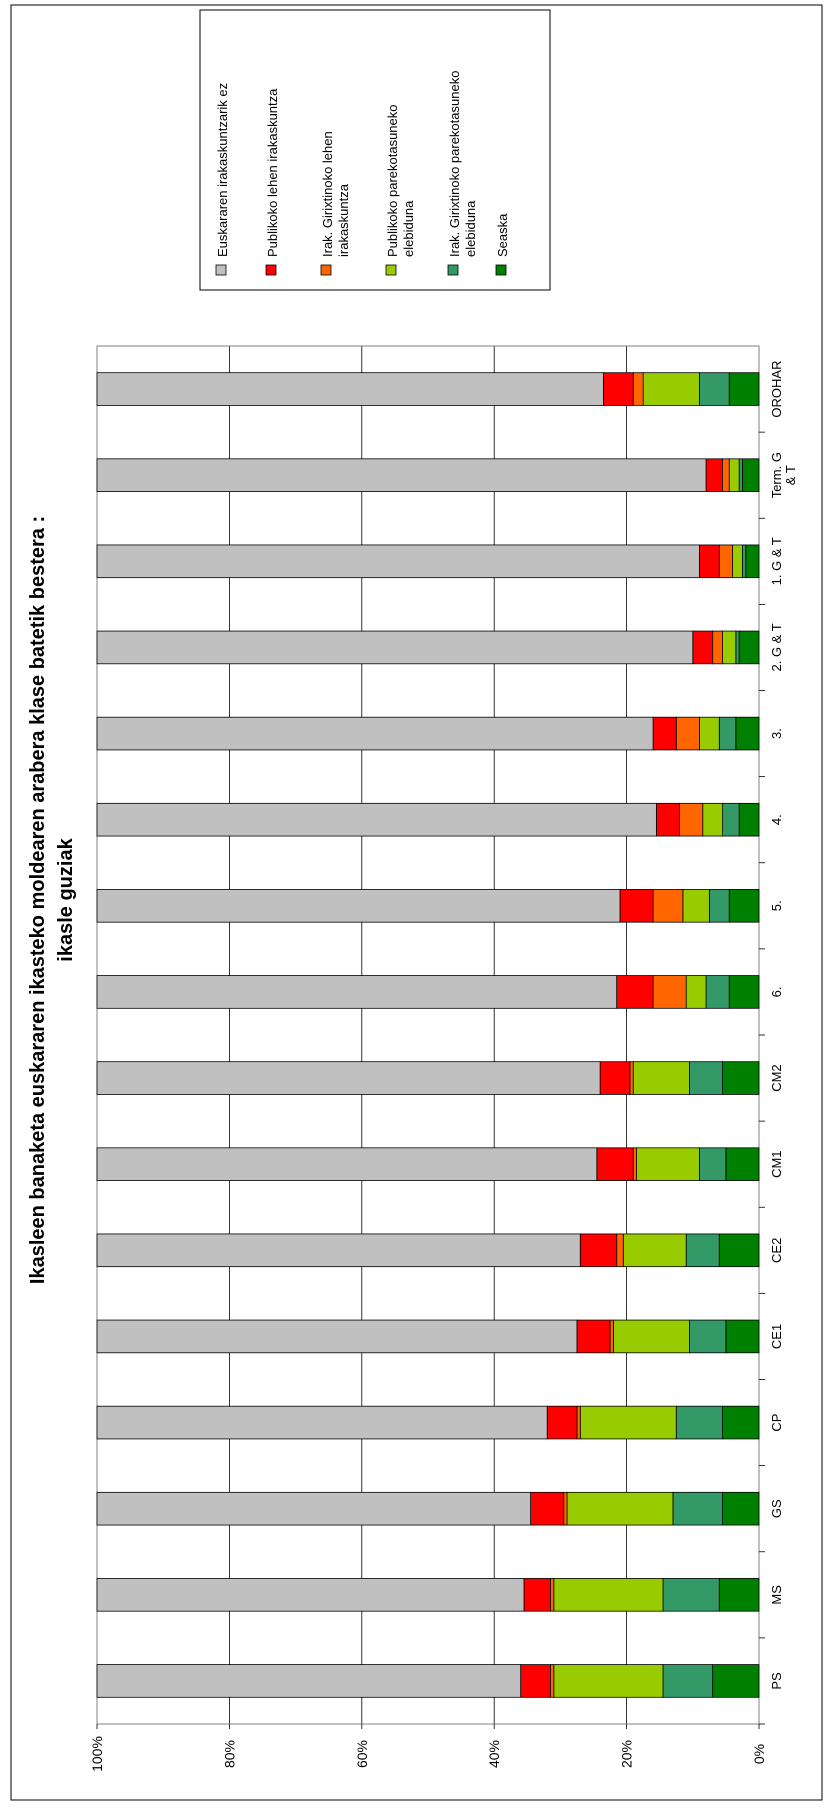  Describe the element at coordinates (272, 172) in the screenshot. I see `legend-label: Publikoko lehen irakaskuntza` at that location.